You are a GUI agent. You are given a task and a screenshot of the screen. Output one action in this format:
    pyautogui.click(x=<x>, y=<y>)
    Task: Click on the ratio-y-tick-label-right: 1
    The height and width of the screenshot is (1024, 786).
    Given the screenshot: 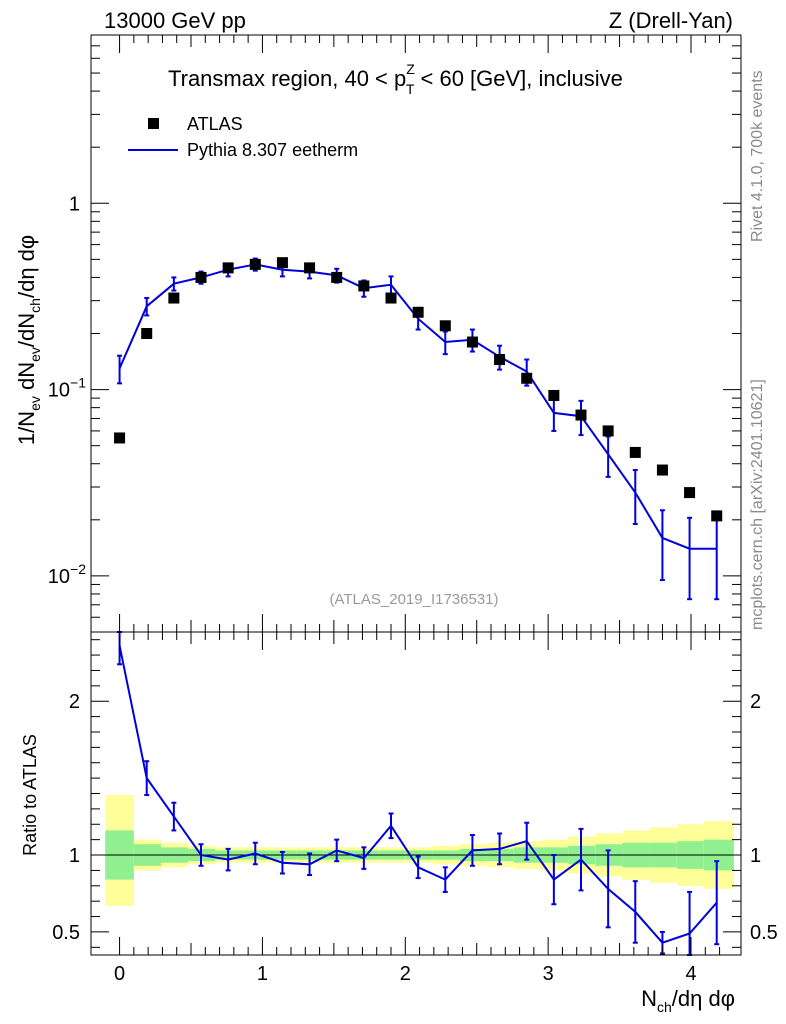 What is the action you would take?
    pyautogui.click(x=755, y=856)
    